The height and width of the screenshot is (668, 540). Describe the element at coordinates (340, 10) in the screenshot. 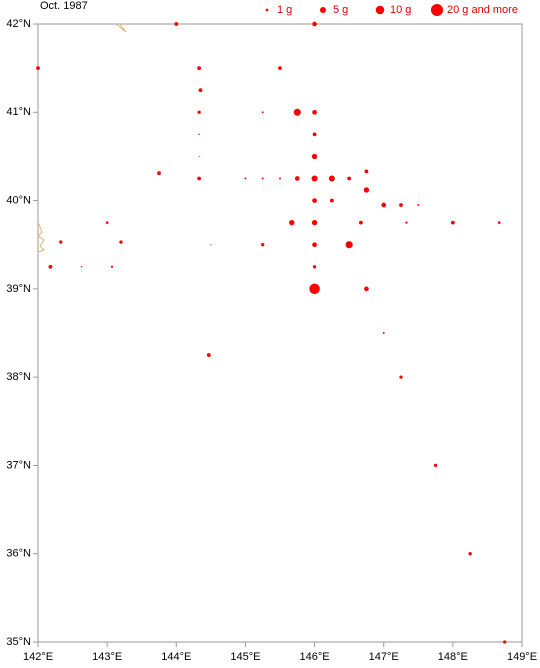

I see `legend-label: 5 g` at that location.